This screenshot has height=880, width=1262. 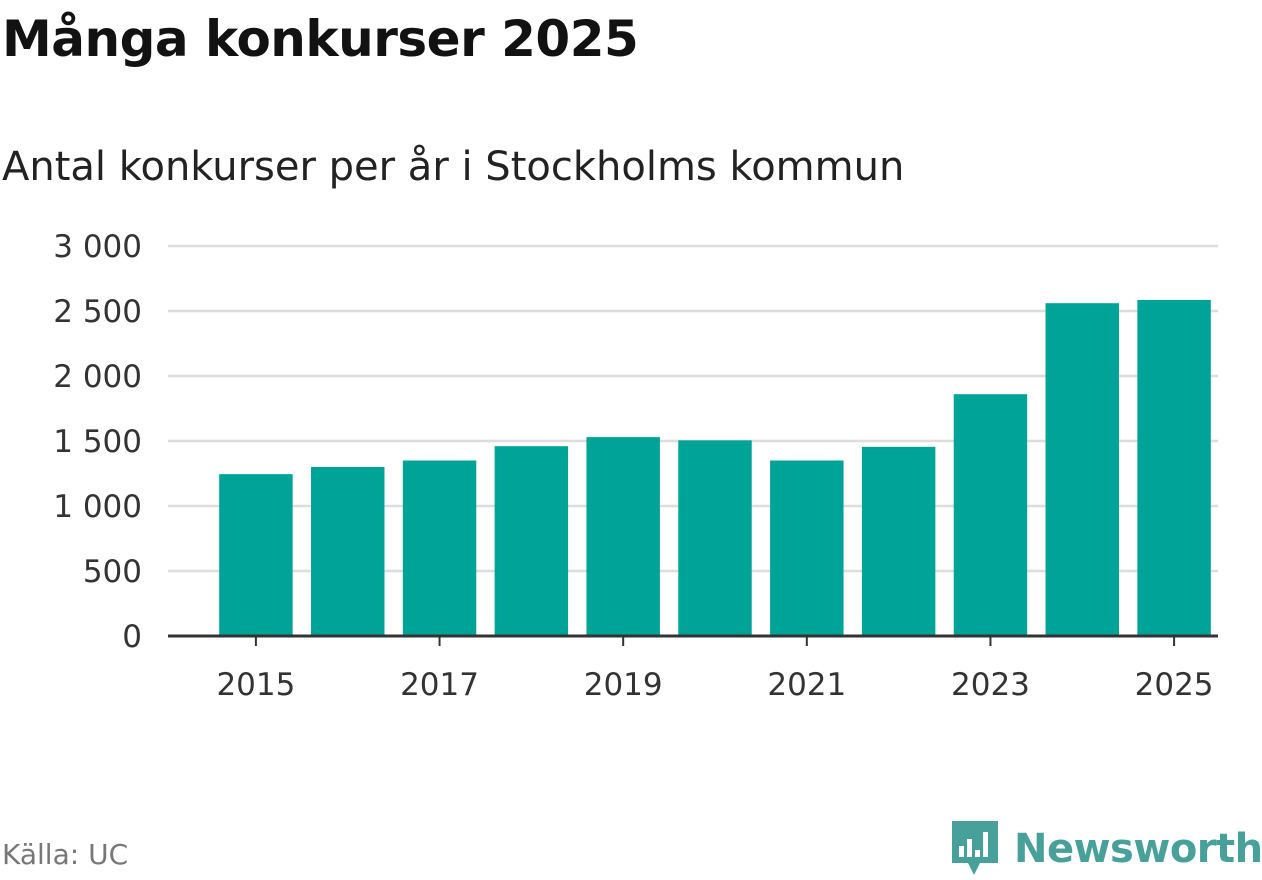 What do you see at coordinates (1138, 849) in the screenshot?
I see `brand-name: Newsworthy` at bounding box center [1138, 849].